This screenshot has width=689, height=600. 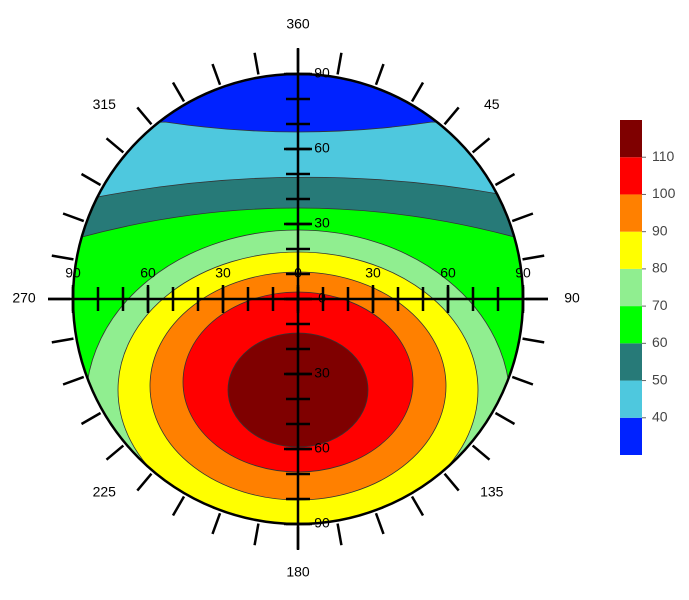 What do you see at coordinates (492, 104) in the screenshot?
I see `angle-label: 45` at bounding box center [492, 104].